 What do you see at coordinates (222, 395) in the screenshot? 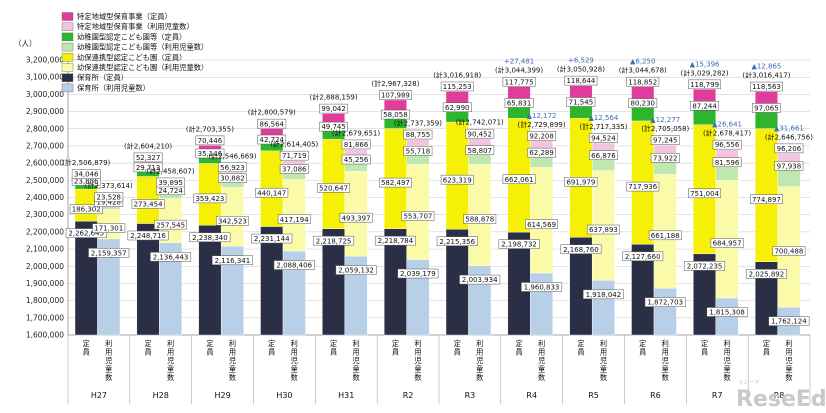
I see `category-label: H29` at bounding box center [222, 395].